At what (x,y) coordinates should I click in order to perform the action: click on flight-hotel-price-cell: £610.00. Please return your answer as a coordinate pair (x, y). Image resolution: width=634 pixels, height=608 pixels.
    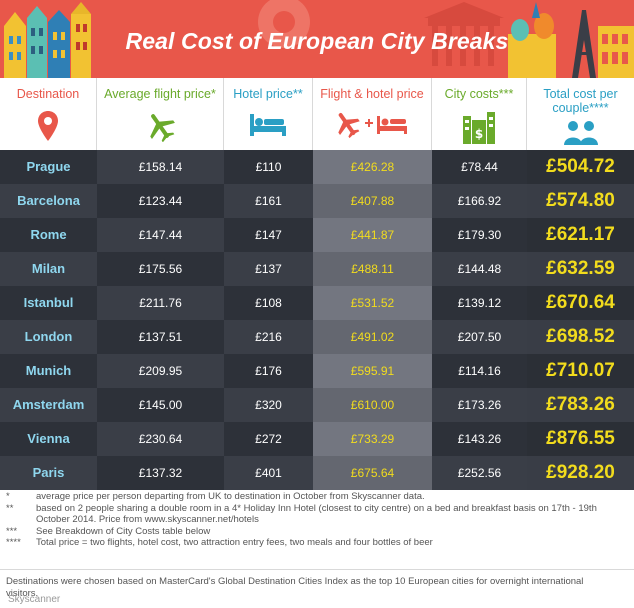
    Looking at the image, I should click on (372, 405).